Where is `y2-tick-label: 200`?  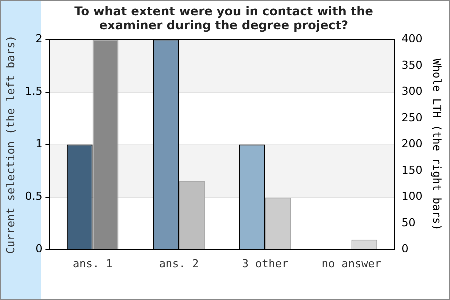 y2-tick-label: 200 is located at coordinates (412, 144).